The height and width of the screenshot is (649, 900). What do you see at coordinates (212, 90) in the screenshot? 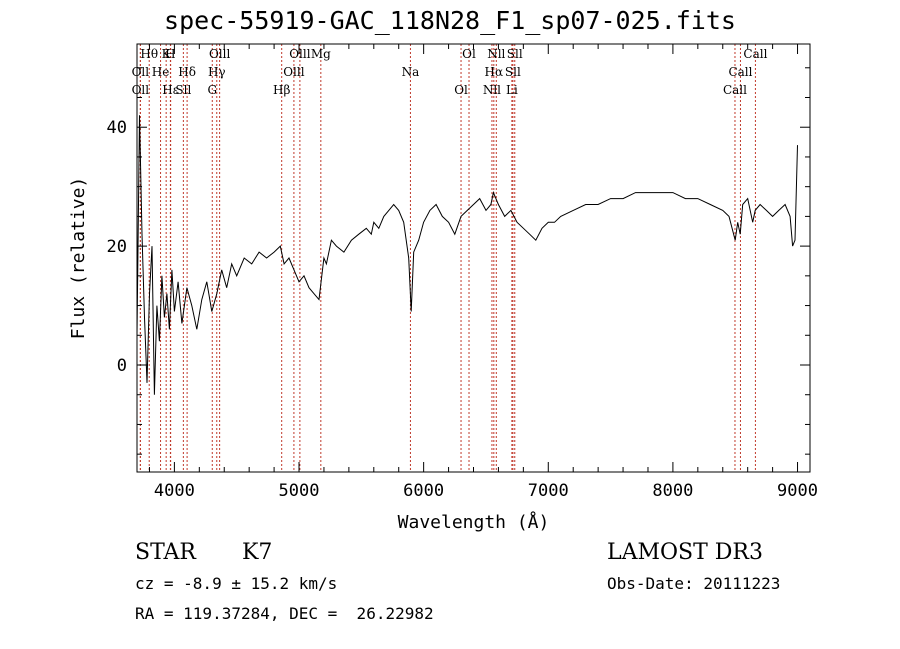
I see `spectral-line-label: G` at bounding box center [212, 90].